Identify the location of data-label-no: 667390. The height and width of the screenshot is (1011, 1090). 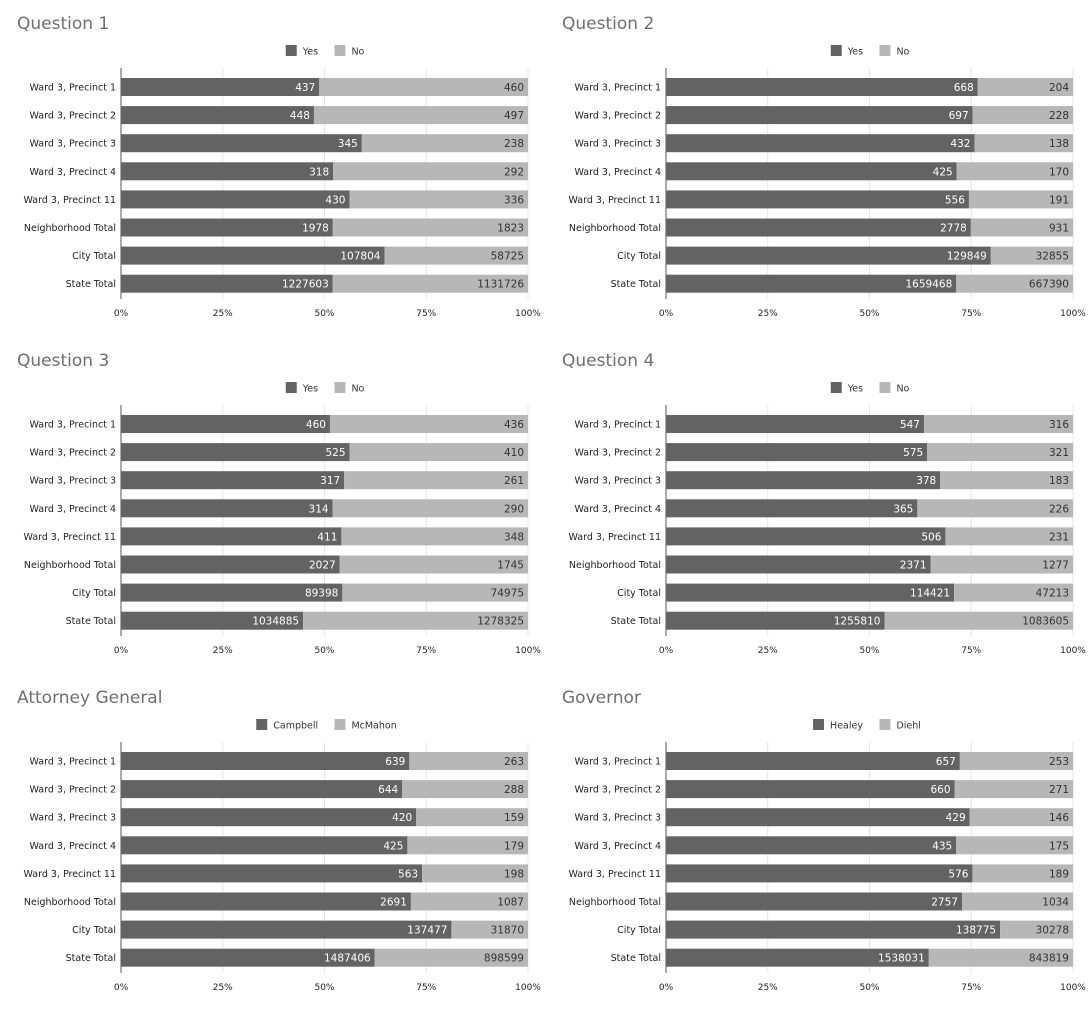
(1049, 285).